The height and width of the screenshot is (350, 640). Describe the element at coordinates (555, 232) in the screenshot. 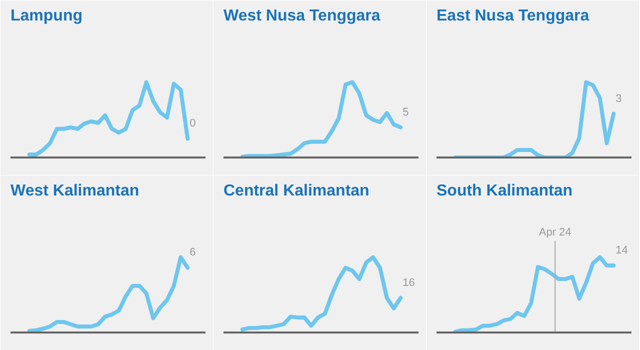

I see `text: Apr 24` at that location.